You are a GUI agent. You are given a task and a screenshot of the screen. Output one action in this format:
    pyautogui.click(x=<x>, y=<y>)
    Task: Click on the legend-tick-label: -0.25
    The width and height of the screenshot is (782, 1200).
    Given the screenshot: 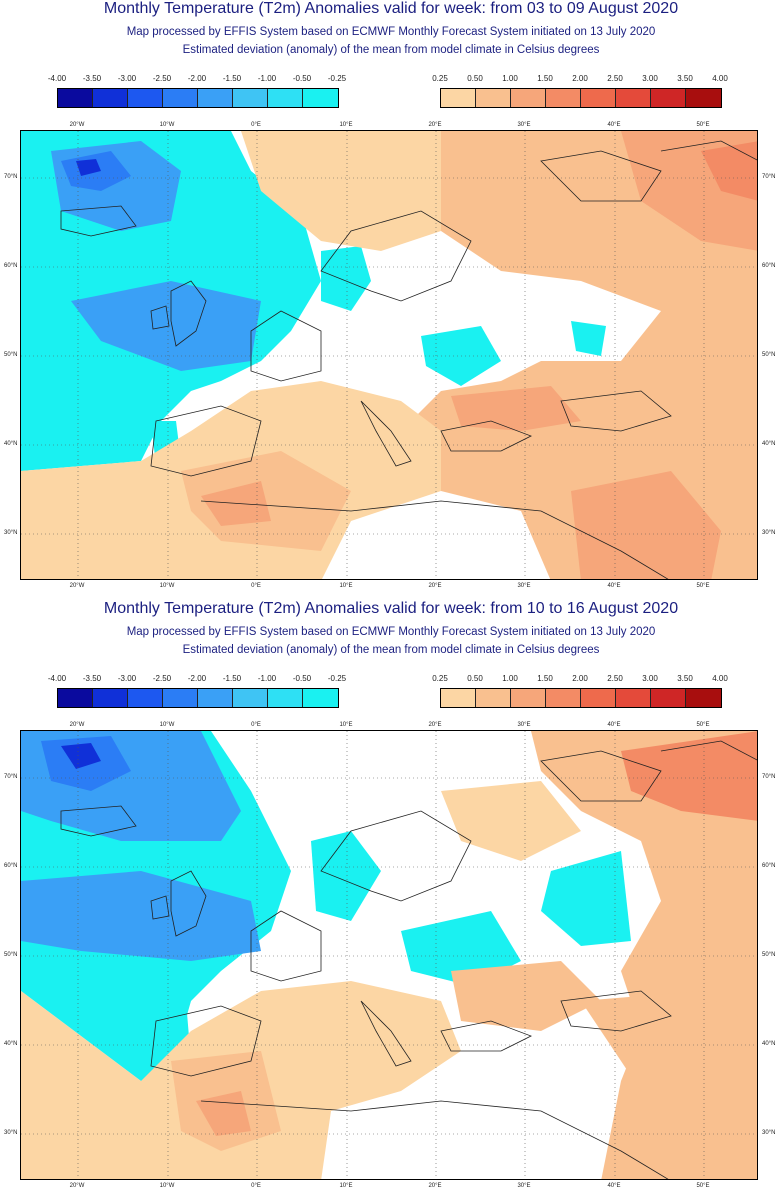 What is the action you would take?
    pyautogui.click(x=337, y=78)
    